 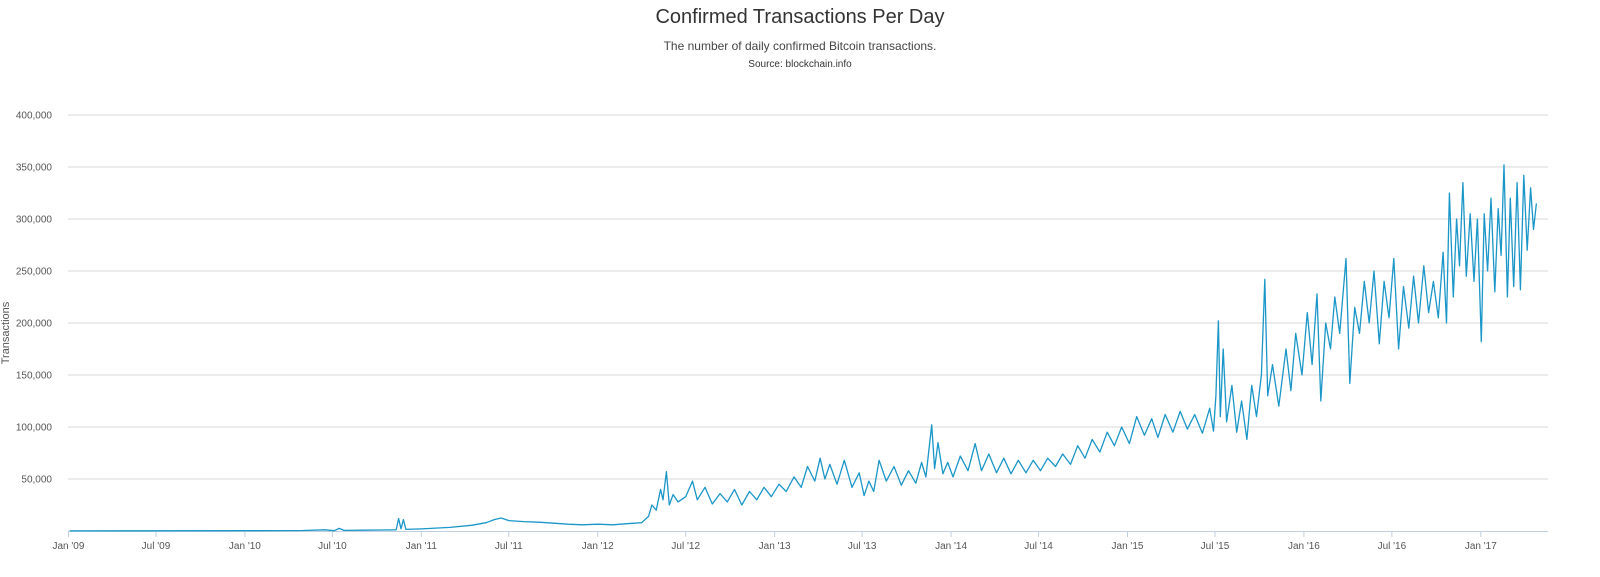 What do you see at coordinates (800, 64) in the screenshot?
I see `chart-source: Source: blockchain.info` at bounding box center [800, 64].